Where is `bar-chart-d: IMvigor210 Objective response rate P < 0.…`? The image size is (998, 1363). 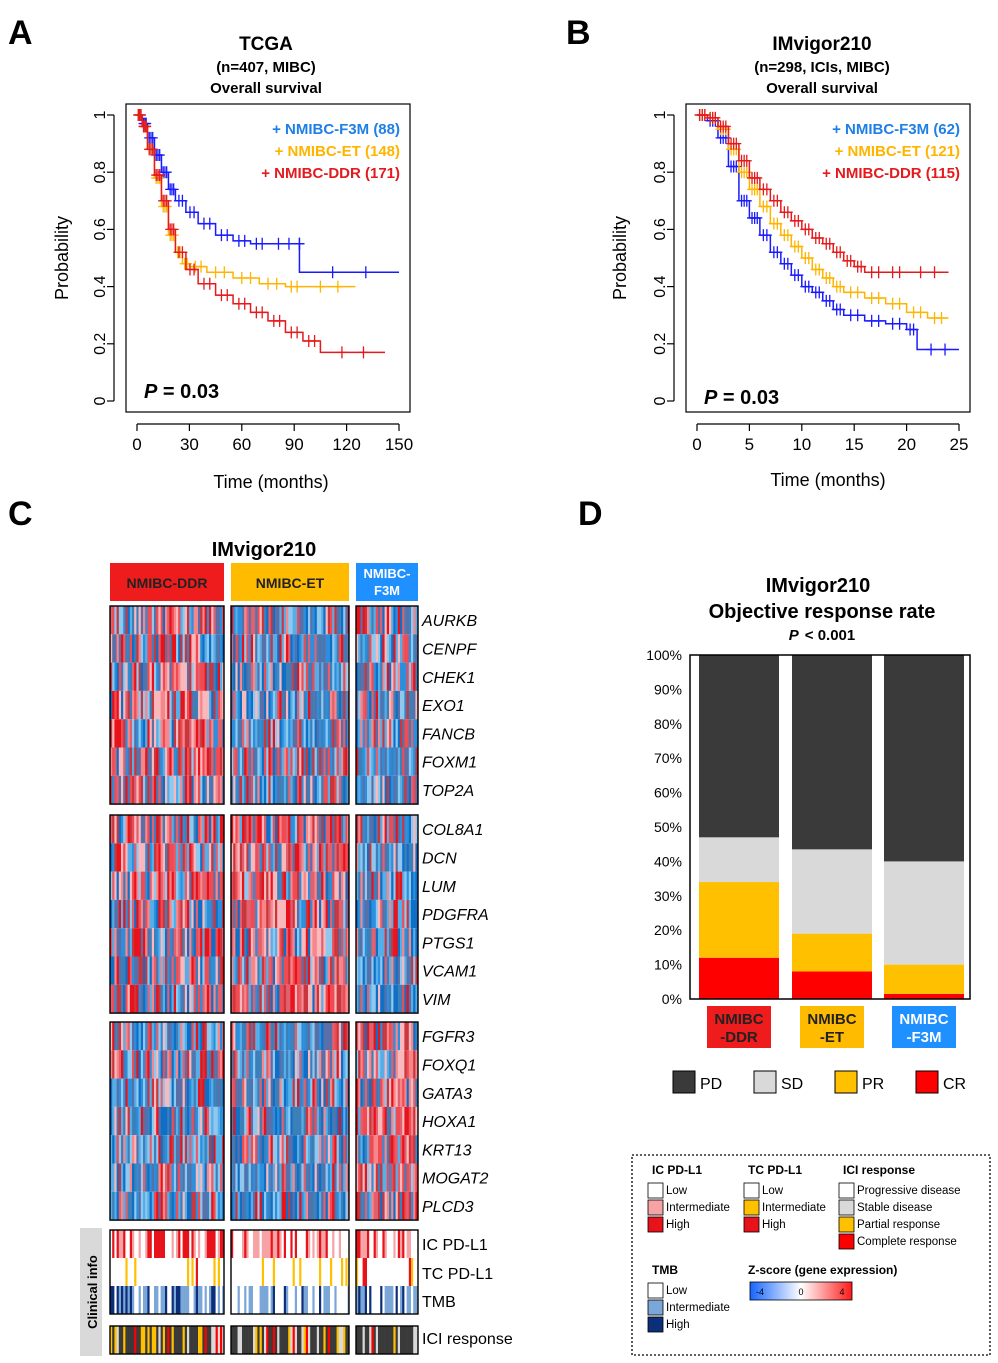 bar-chart-d: IMvigor210 Objective response rate P < 0.… is located at coordinates (808, 834).